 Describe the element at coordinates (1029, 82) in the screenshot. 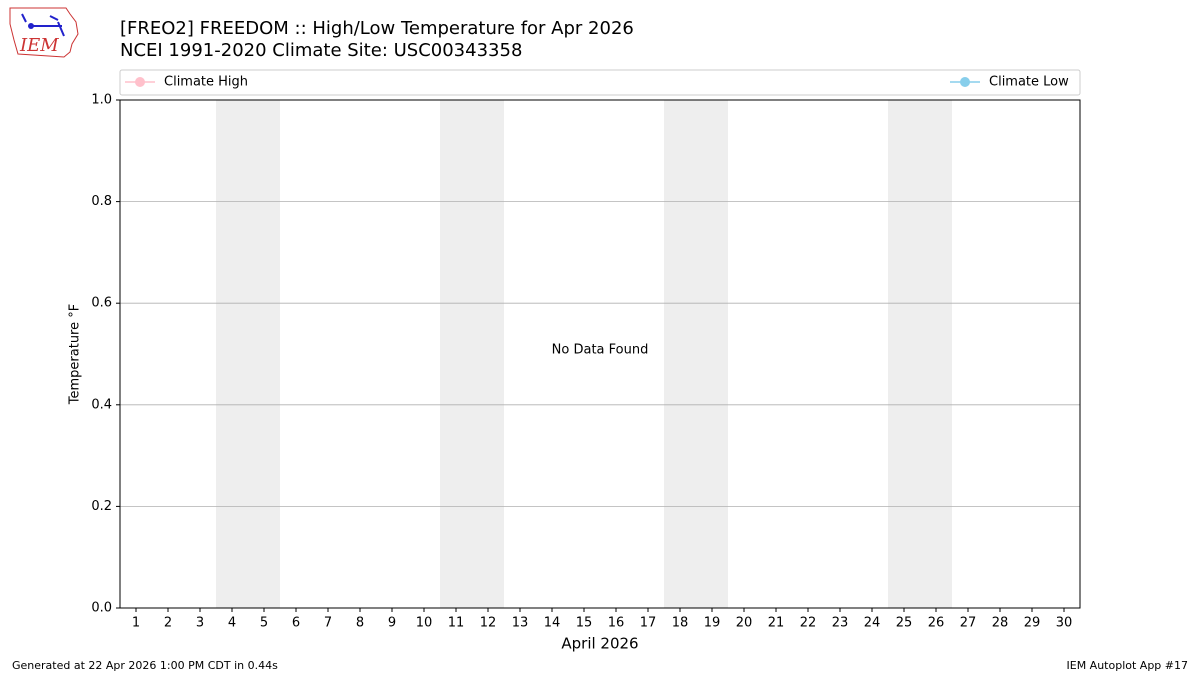

I see `legend-label: Climate Low` at that location.